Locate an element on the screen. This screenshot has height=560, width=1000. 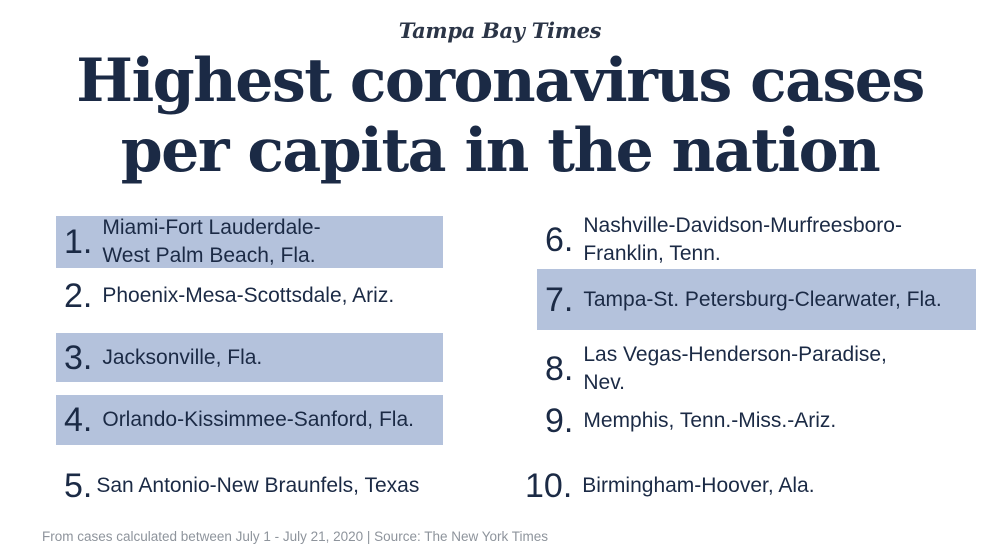
label-line-2: Nev. is located at coordinates (604, 382).